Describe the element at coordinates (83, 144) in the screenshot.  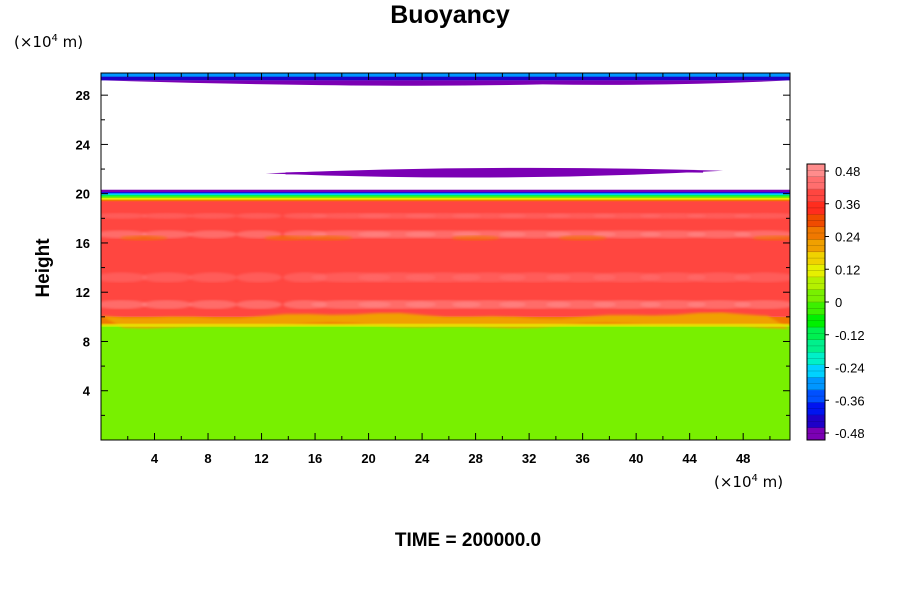
I see `y-tick-label: 24` at that location.